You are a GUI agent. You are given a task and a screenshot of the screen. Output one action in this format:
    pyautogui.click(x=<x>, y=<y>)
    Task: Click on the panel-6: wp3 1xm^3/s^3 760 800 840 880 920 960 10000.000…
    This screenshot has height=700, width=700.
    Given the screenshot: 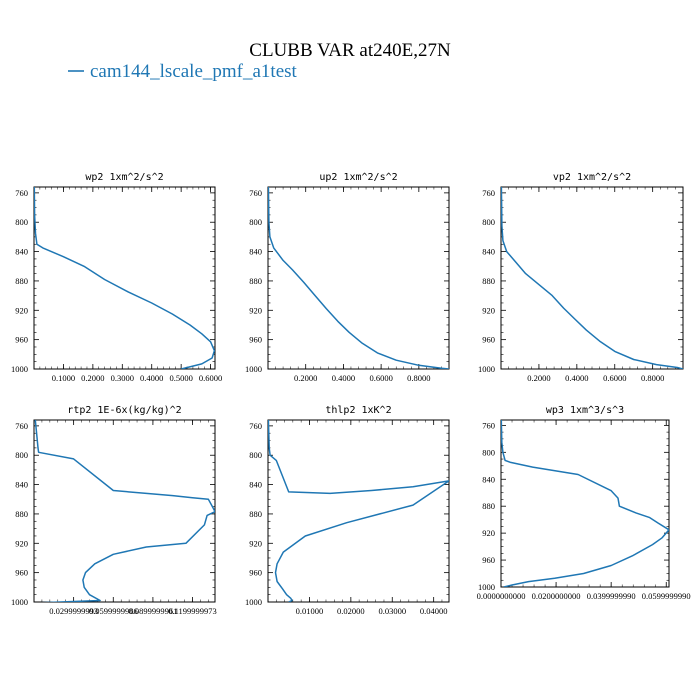 What is the action you would take?
    pyautogui.click(x=584, y=503)
    